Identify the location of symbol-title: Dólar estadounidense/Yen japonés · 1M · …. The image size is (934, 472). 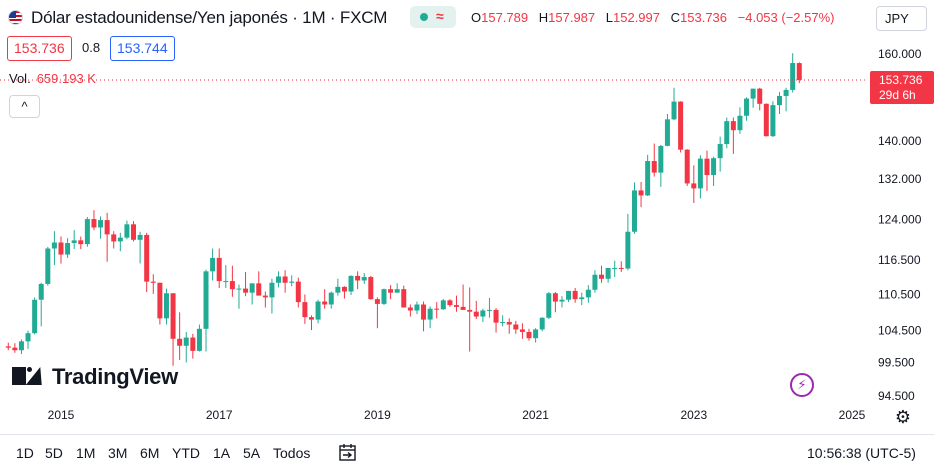
(209, 17).